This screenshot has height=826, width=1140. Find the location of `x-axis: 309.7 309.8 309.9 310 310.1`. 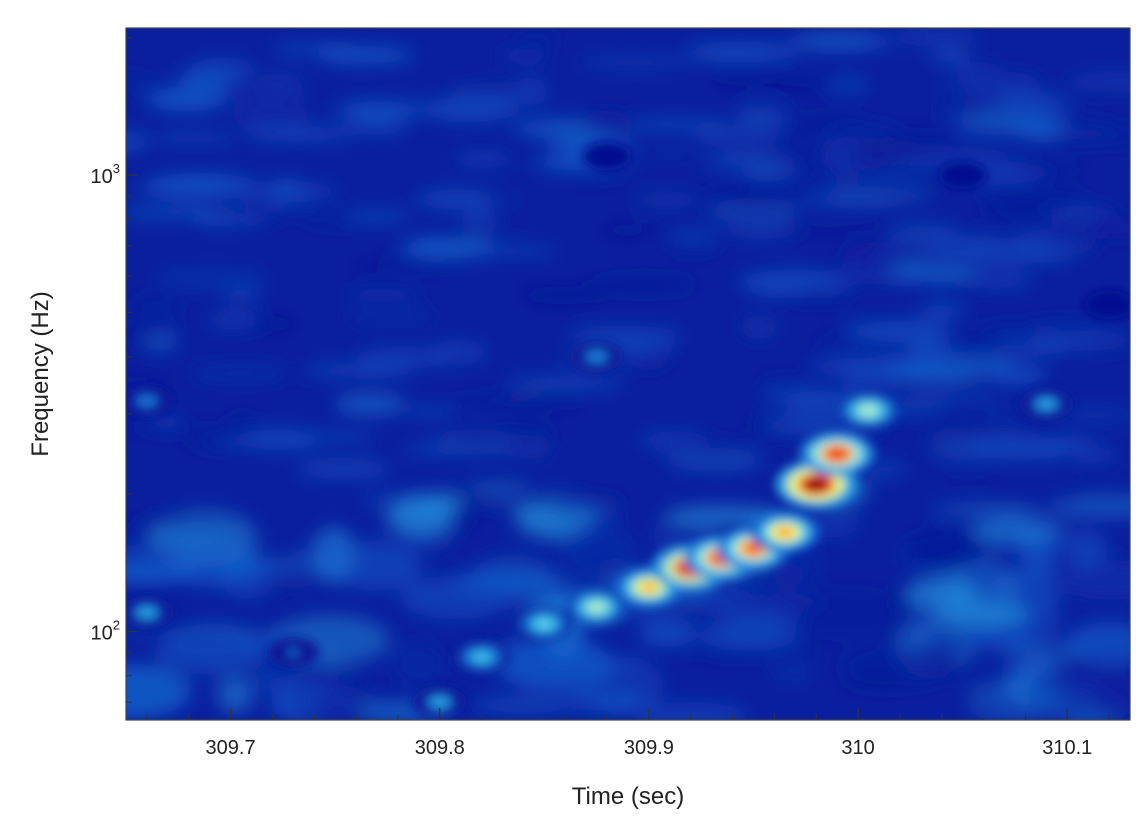

x-axis: 309.7 309.8 309.9 310 310.1 is located at coordinates (628, 733).